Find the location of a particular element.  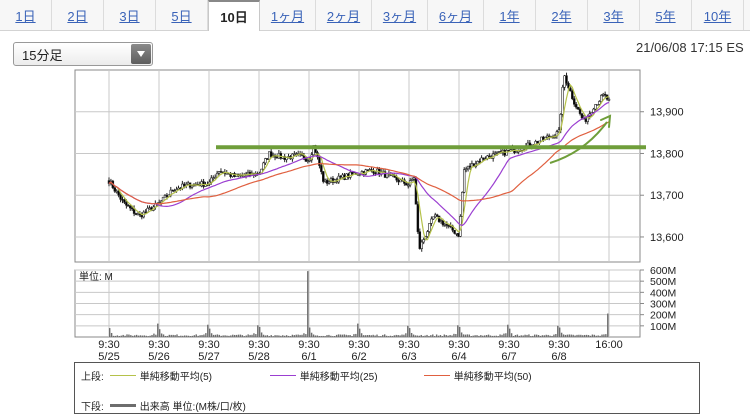

tab-2-month: 2ヶ月 is located at coordinates (344, 15).